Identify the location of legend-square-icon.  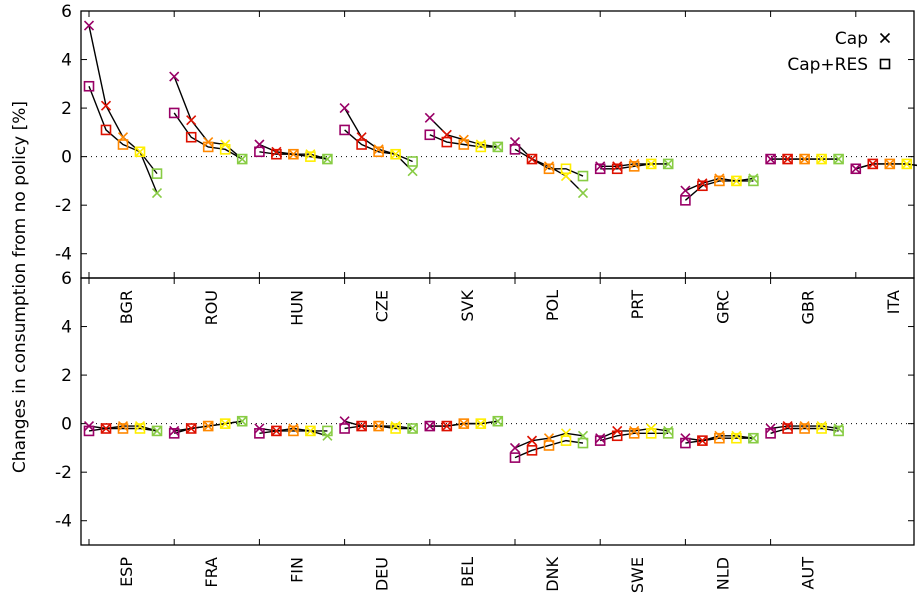
(885, 64).